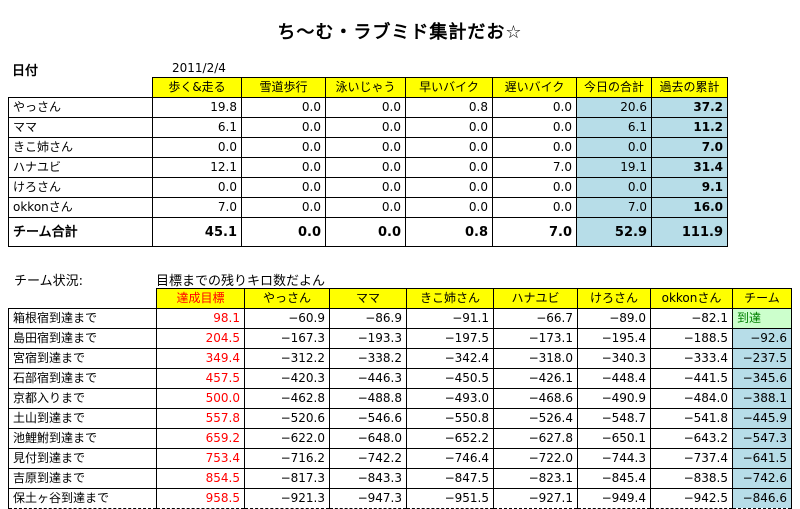 The height and width of the screenshot is (509, 800). I want to click on column-header: チーム, so click(762, 298).